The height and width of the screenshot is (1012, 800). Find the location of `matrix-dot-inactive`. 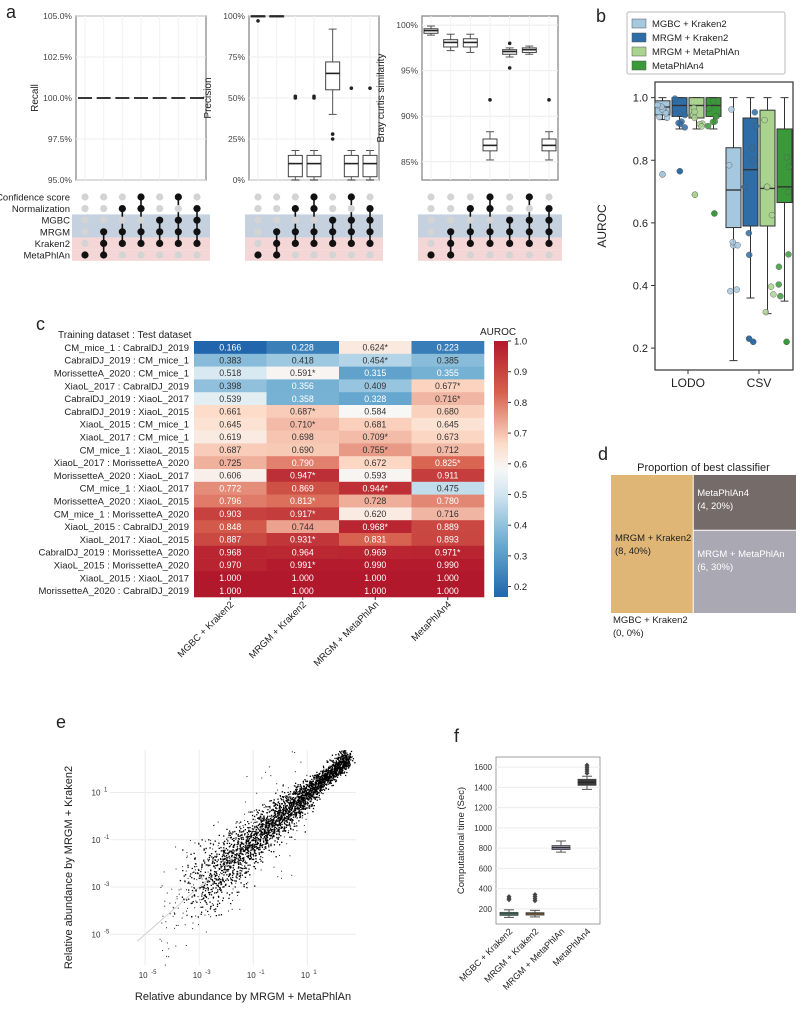

matrix-dot-inactive is located at coordinates (431, 209).